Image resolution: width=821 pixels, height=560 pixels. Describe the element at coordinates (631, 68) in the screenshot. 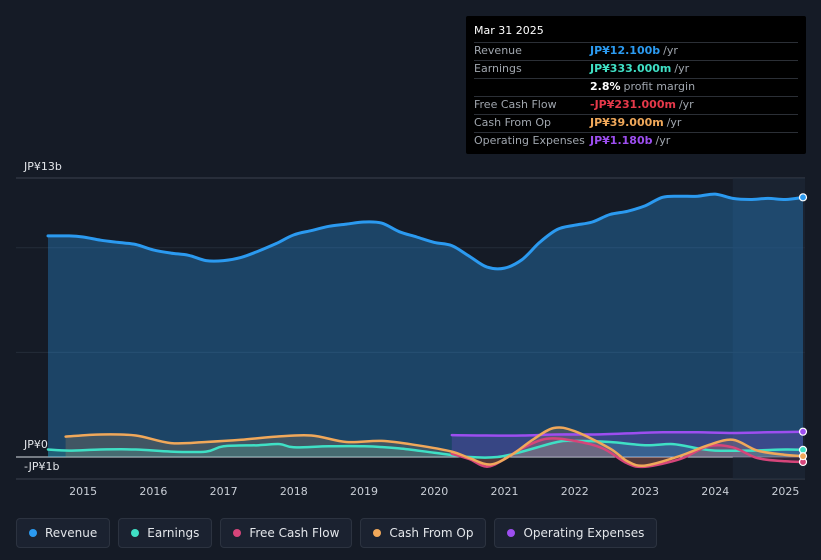

I see `tooltip-row-value: JP¥333.000m` at that location.